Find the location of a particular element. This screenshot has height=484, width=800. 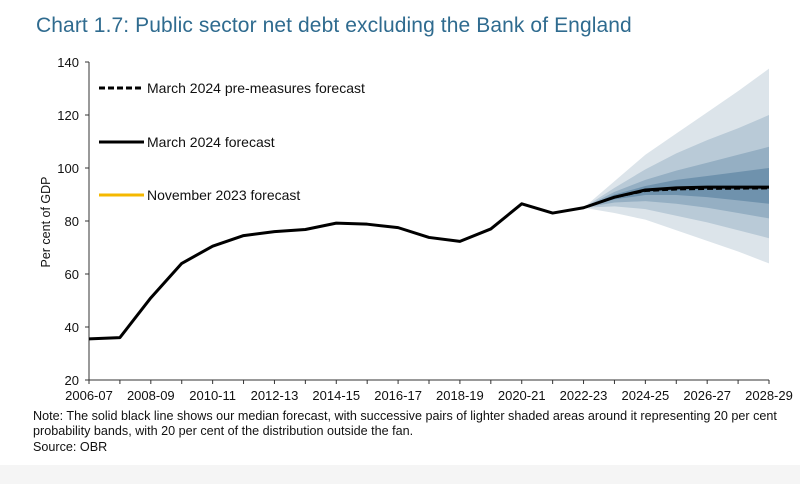

x-tick-label: 2014-15 is located at coordinates (336, 395).